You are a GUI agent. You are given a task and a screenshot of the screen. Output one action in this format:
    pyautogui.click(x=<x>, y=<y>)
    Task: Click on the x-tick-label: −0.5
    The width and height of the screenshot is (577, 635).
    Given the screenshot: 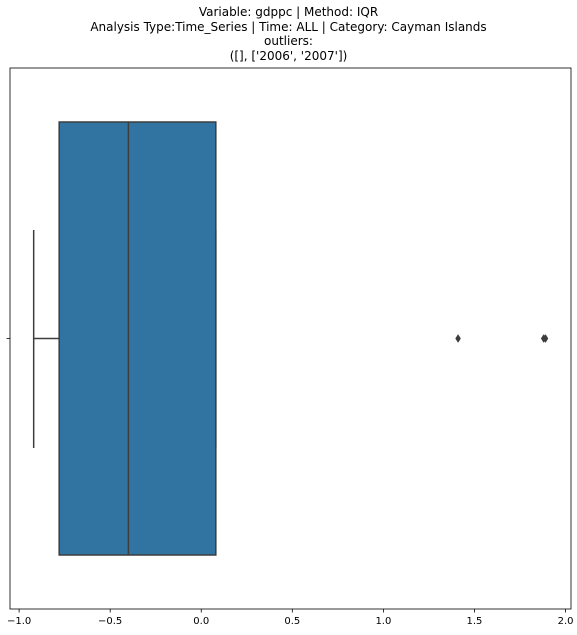 What is the action you would take?
    pyautogui.click(x=110, y=621)
    